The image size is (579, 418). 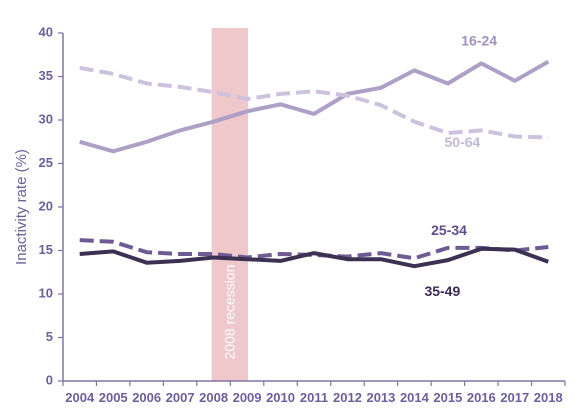 What do you see at coordinates (449, 230) in the screenshot?
I see `series-label-25-34: 25-34` at bounding box center [449, 230].